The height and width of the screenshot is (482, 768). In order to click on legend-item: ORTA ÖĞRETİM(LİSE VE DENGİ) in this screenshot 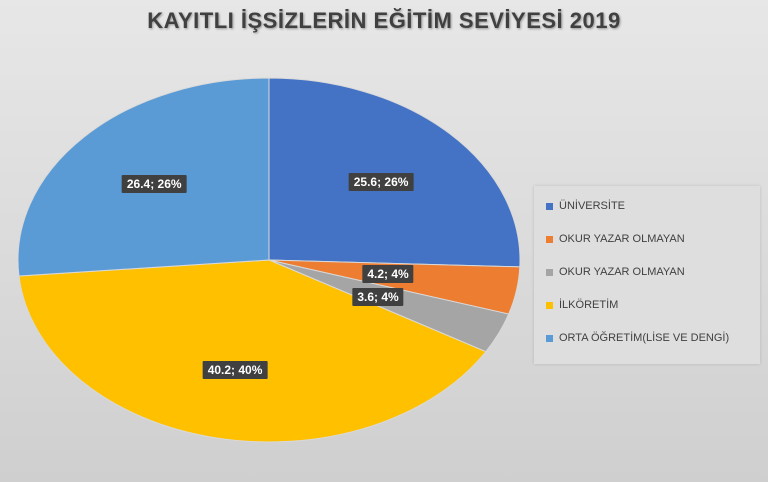, I will do `click(637, 338)`.